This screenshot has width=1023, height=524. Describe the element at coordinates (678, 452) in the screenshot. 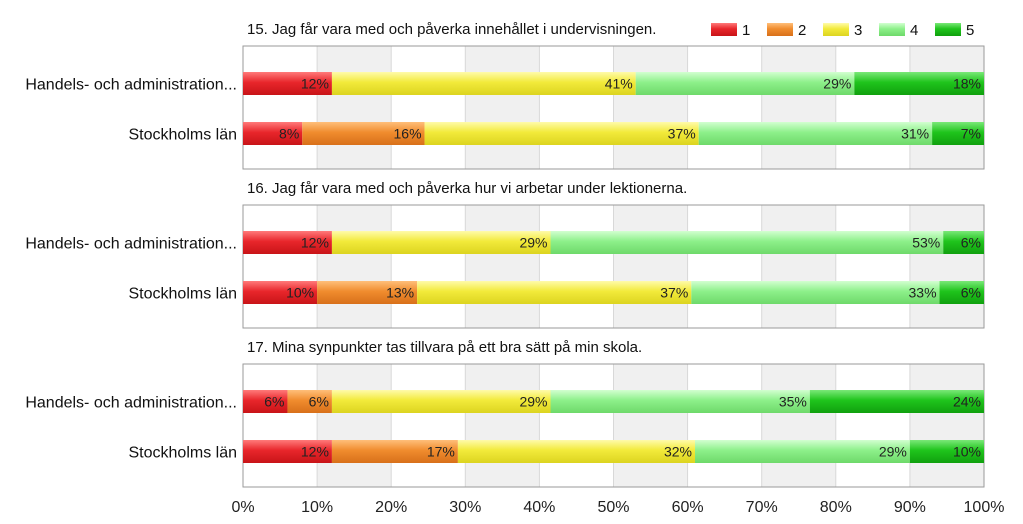

I see `data-label: 32%` at that location.